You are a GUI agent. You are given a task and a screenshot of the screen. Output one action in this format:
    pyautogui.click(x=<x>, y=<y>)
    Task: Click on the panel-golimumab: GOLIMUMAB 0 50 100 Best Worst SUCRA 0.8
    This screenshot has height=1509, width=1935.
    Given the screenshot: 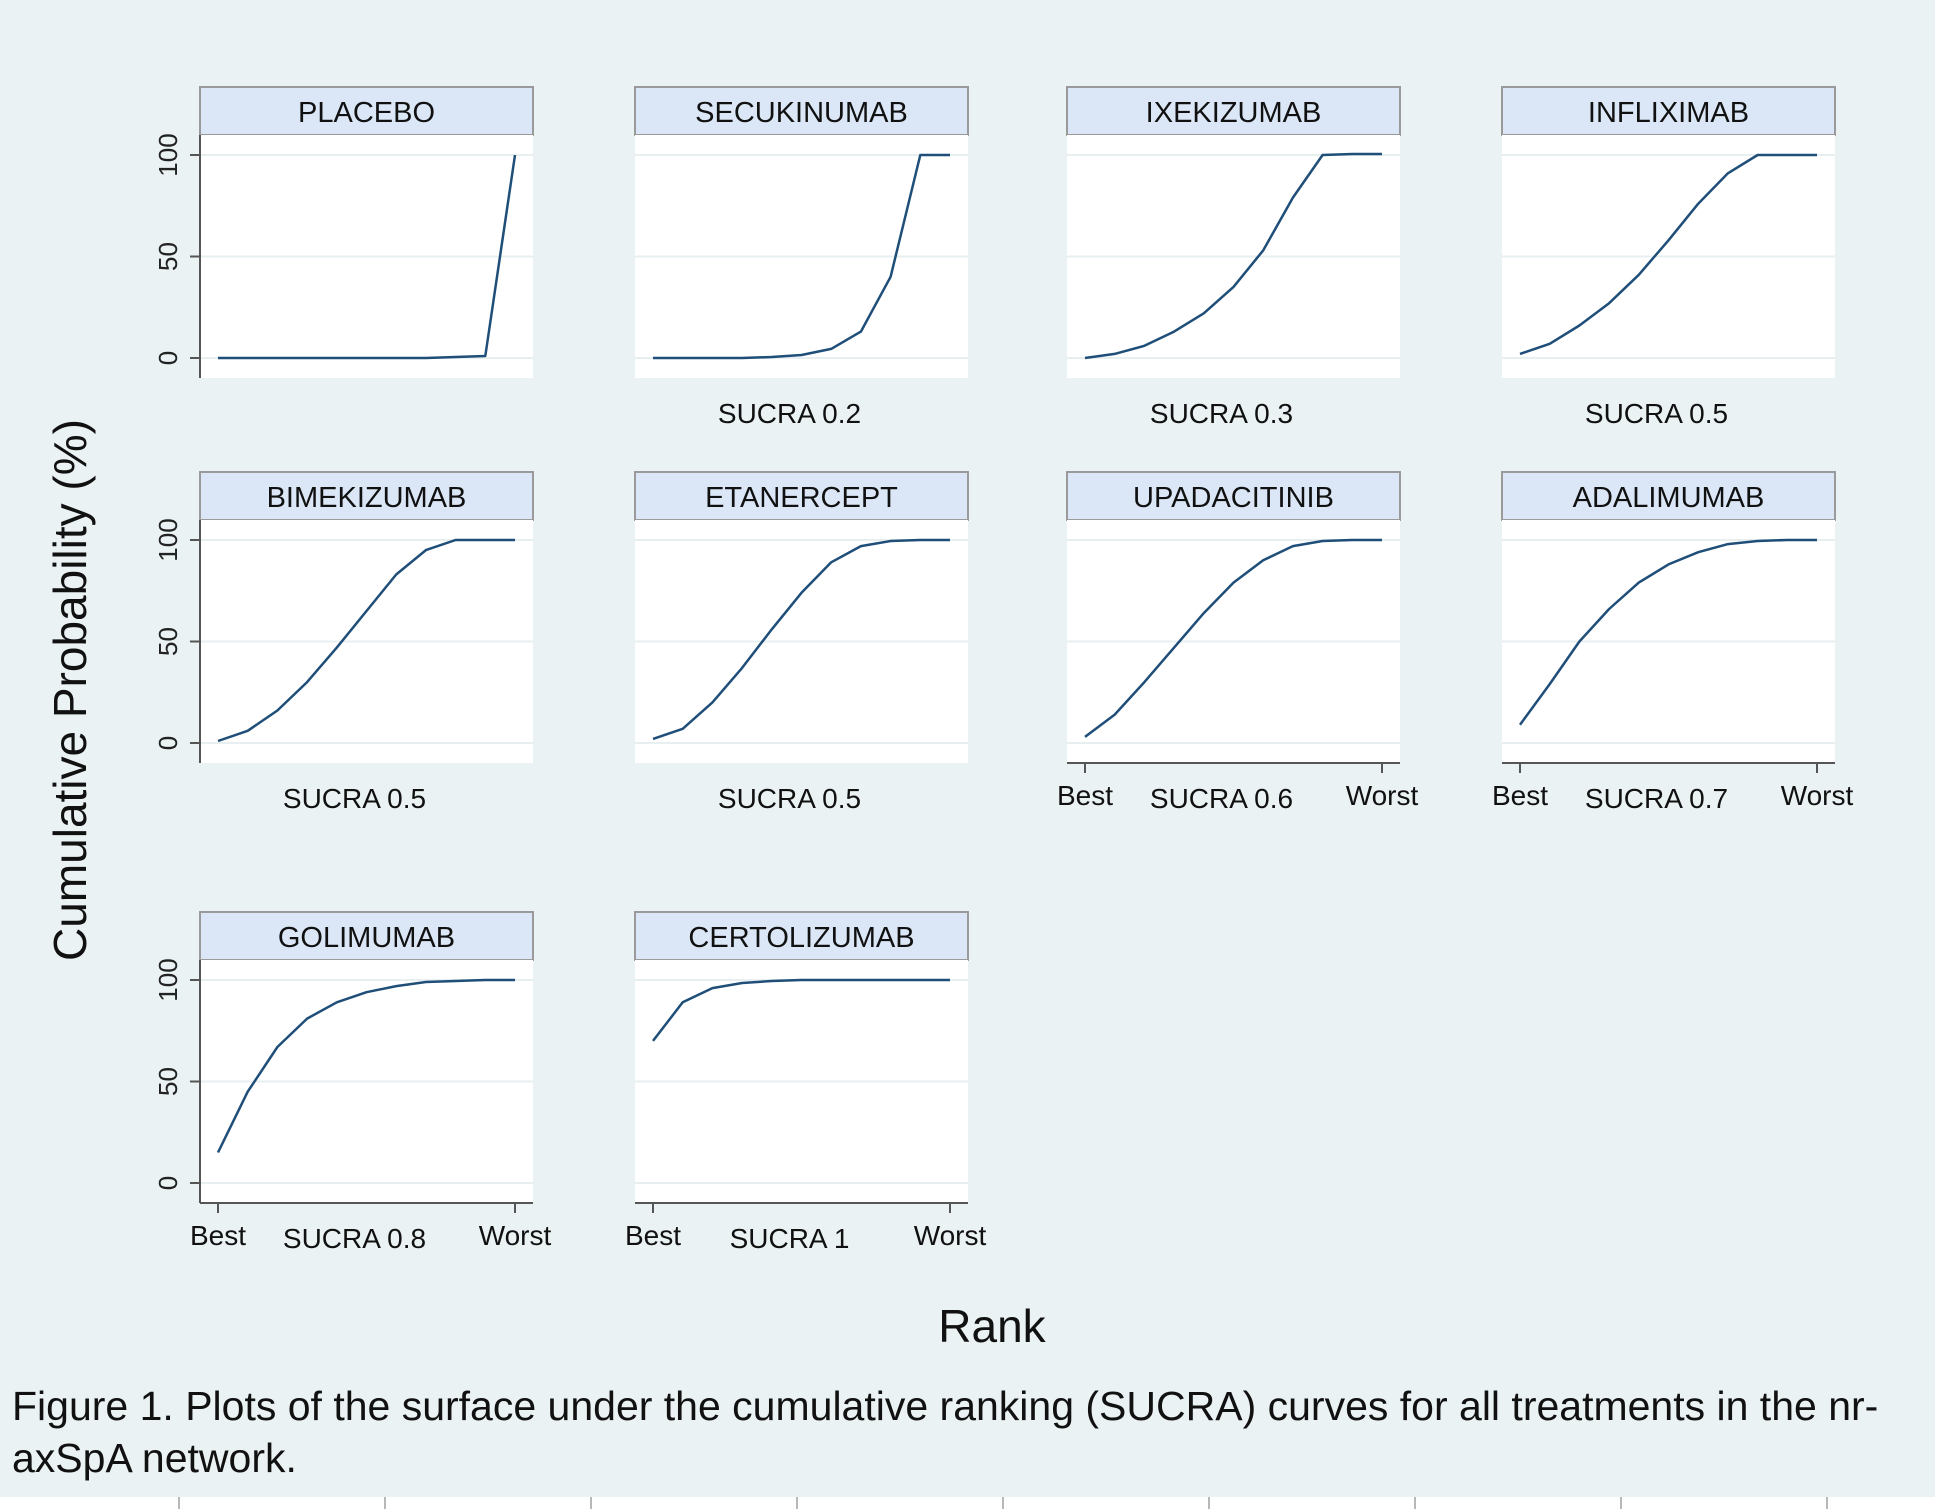 What is the action you would take?
    pyautogui.click(x=352, y=1082)
    